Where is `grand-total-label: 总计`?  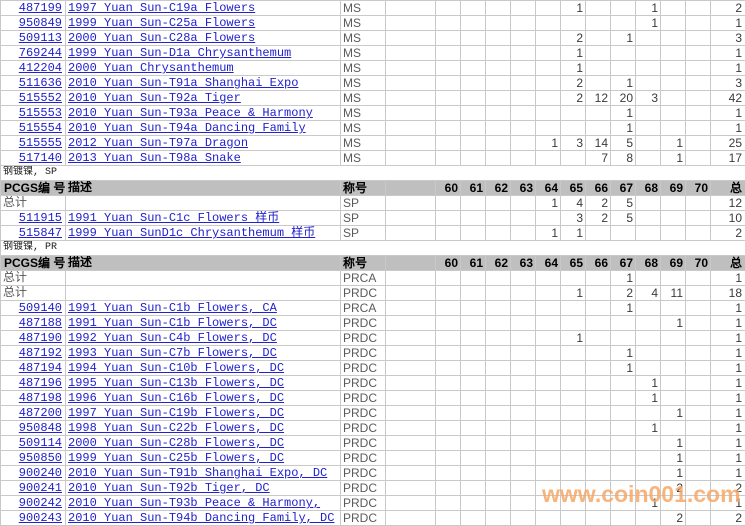 grand-total-label: 总计 is located at coordinates (33, 203).